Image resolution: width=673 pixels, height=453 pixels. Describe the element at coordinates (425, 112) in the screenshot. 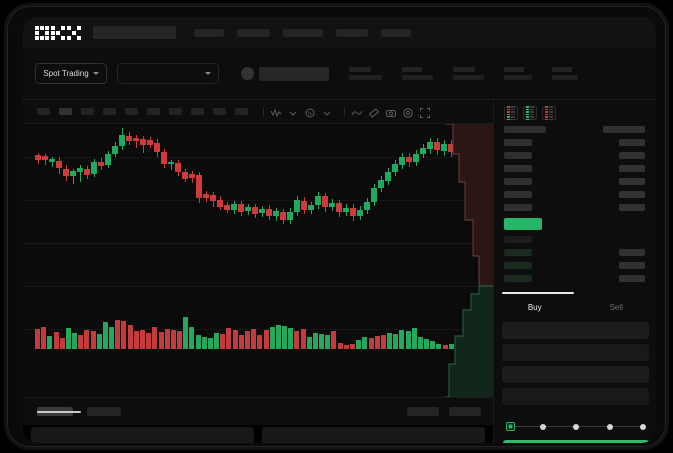

I see `fullscreen-icon` at that location.